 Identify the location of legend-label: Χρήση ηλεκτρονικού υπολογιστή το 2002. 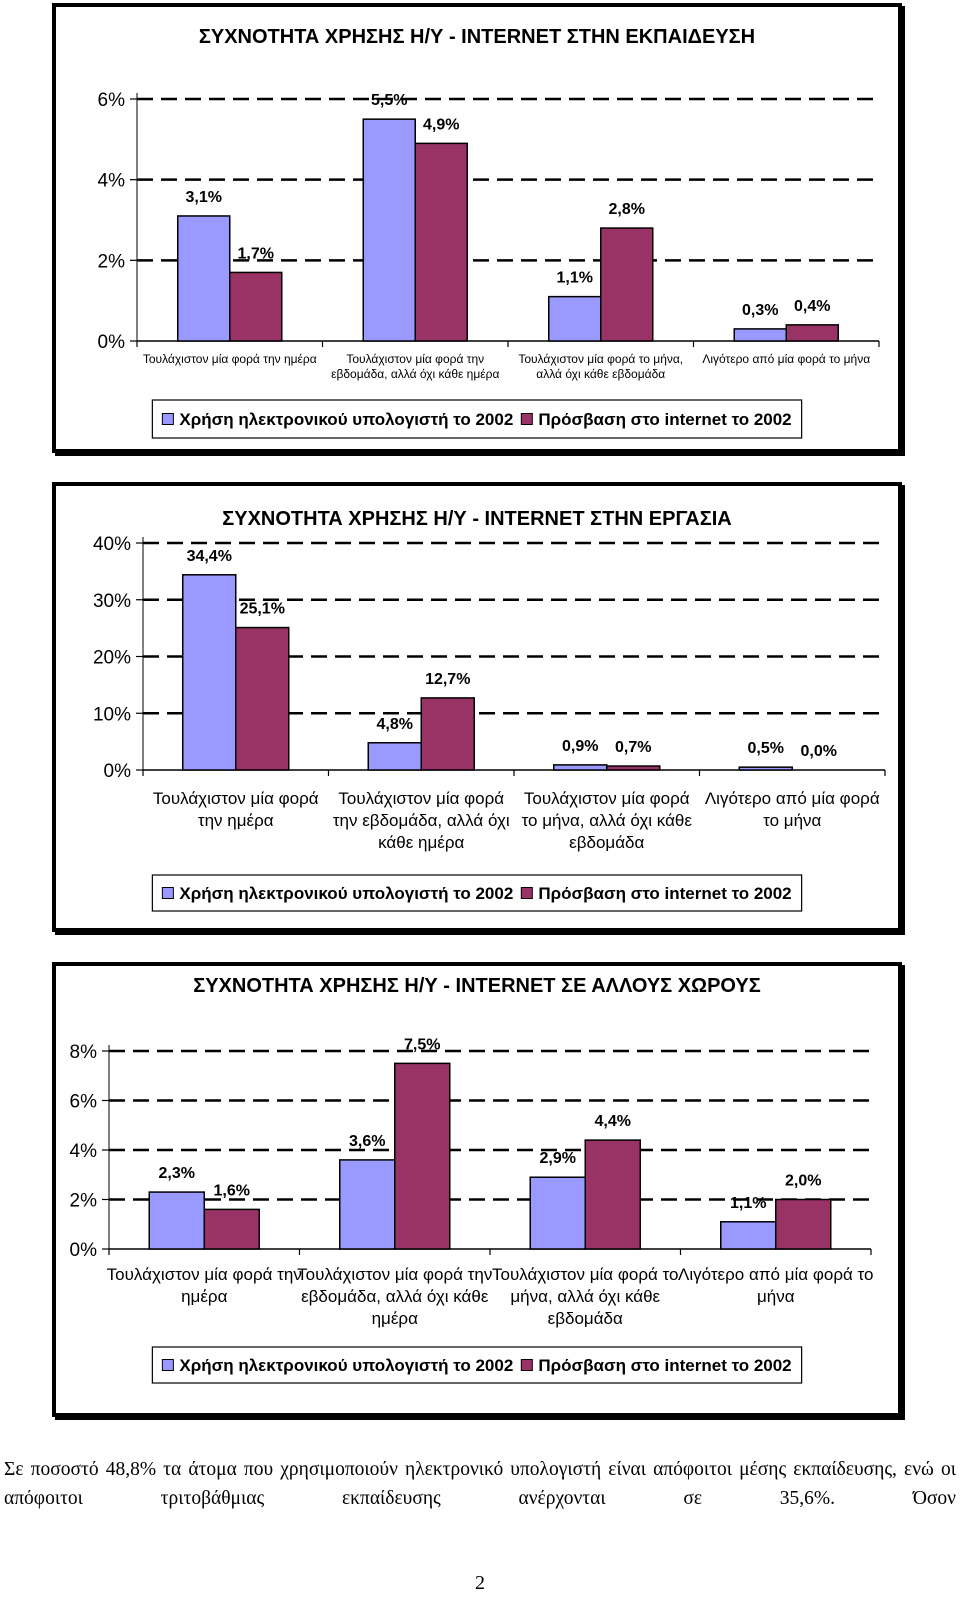
(346, 419).